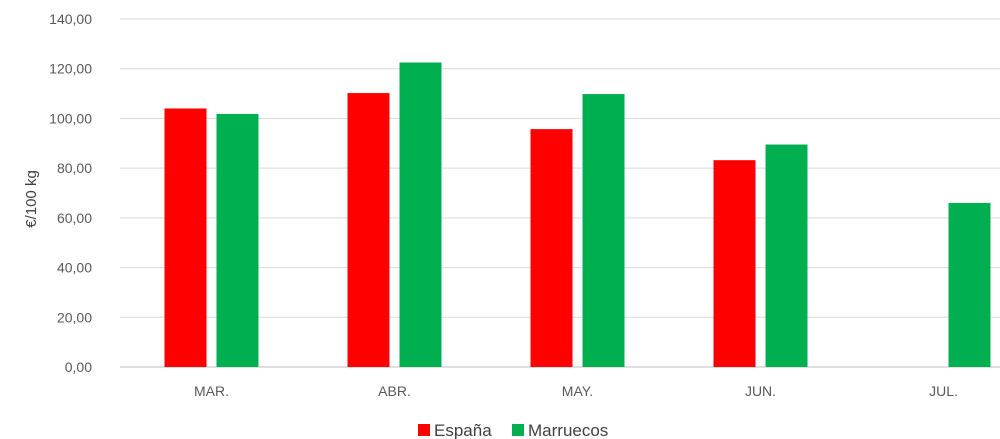 This screenshot has height=439, width=1000. Describe the element at coordinates (760, 391) in the screenshot. I see `x-tick-label: JUN.` at that location.